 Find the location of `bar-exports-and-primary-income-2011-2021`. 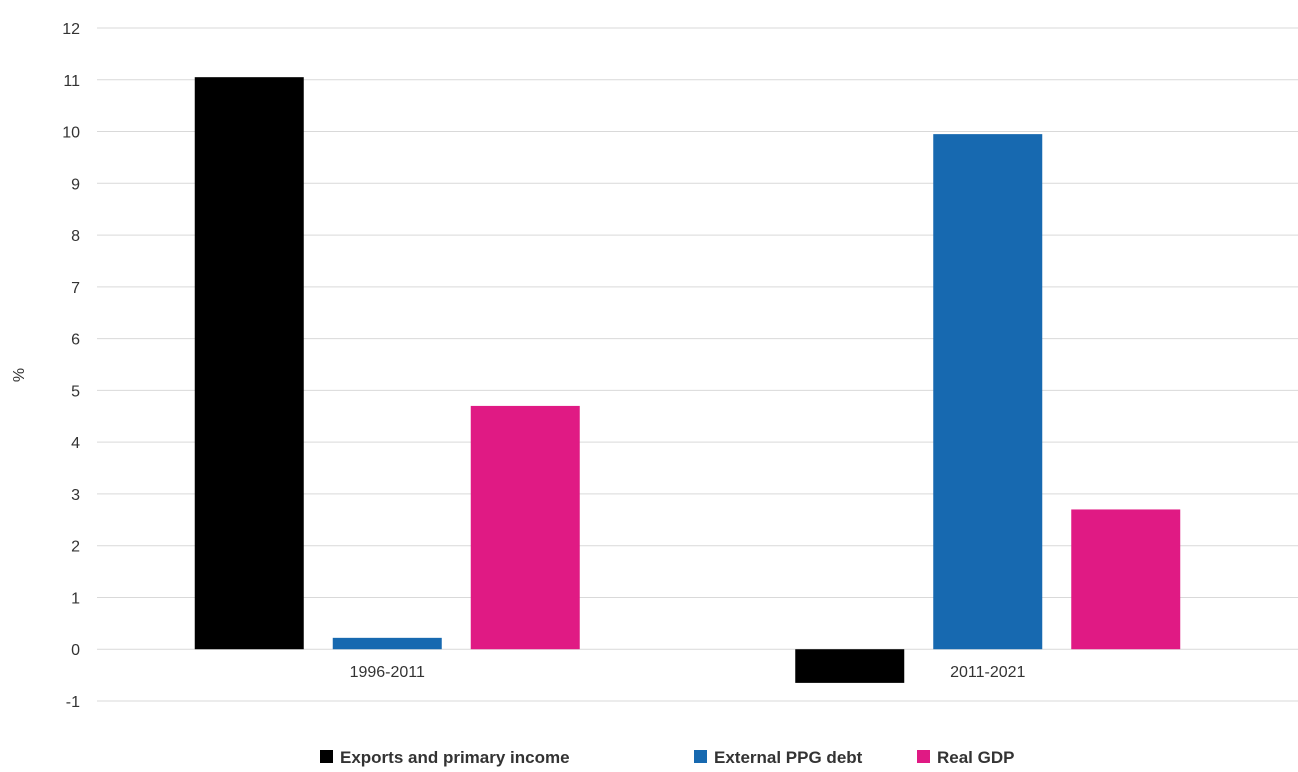

bar-exports-and-primary-income-2011-2021 is located at coordinates (850, 666).